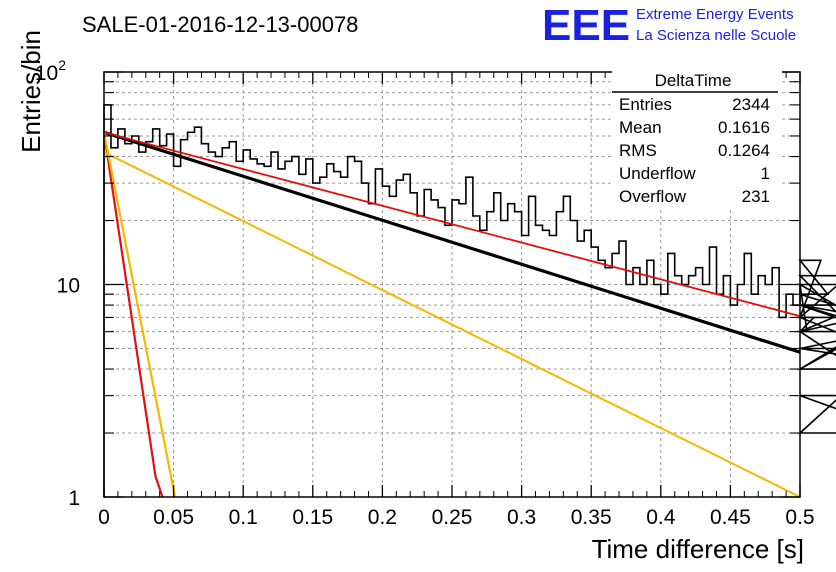  What do you see at coordinates (657, 173) in the screenshot?
I see `stats-label: Underflow` at bounding box center [657, 173].